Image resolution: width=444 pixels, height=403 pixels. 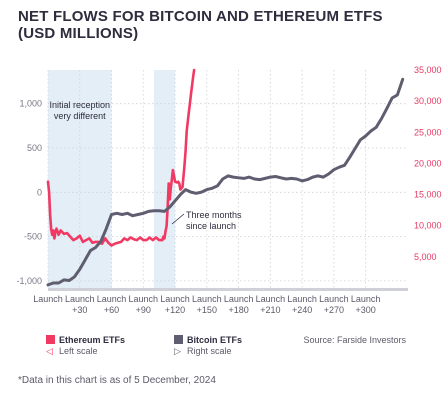 I want to click on x-tick-label: +240, so click(x=302, y=310).